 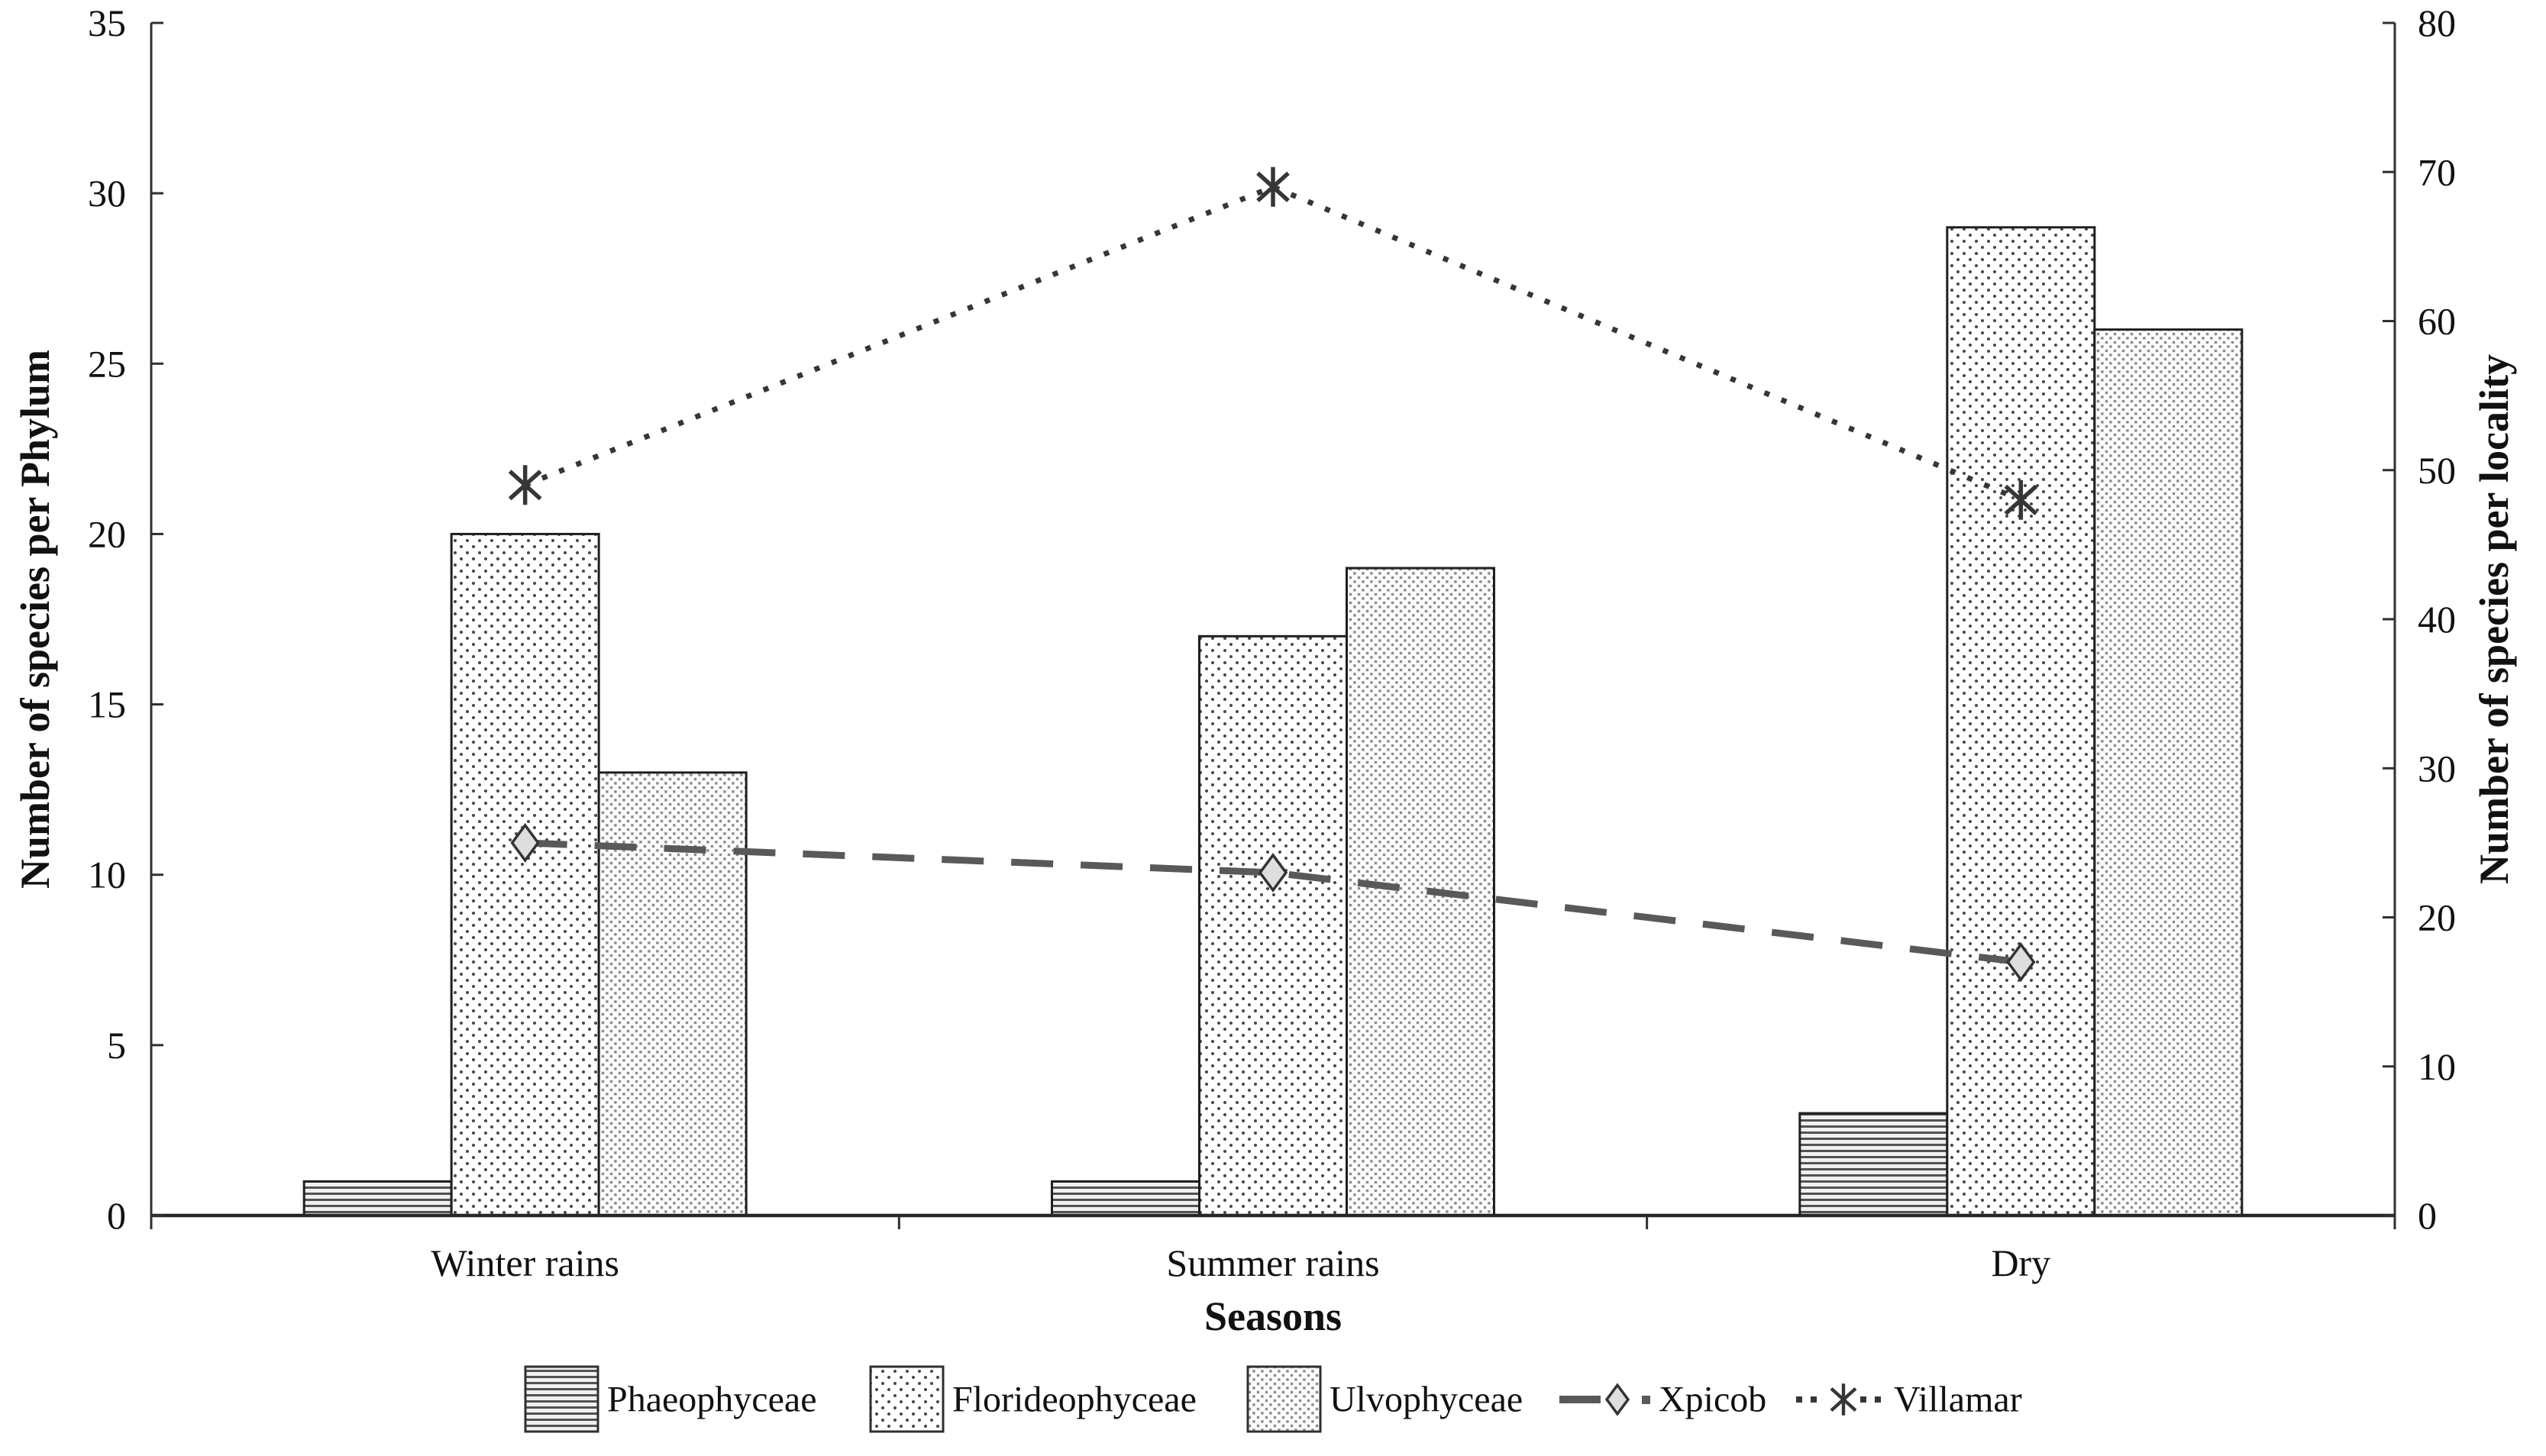 What do you see at coordinates (35, 619) in the screenshot?
I see `left-axis-title: Number of species per Phylum` at bounding box center [35, 619].